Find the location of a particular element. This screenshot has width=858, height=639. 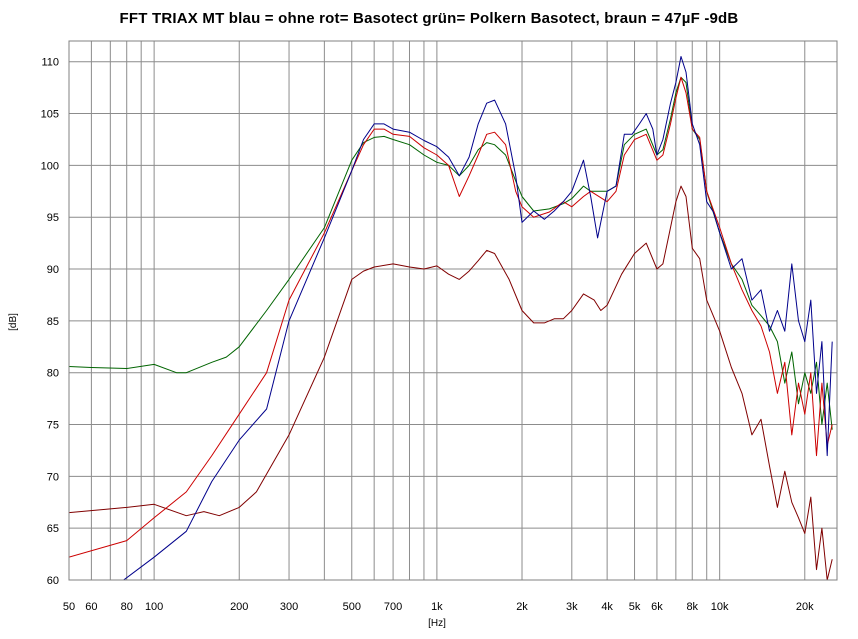

y-axis-label: [dB] is located at coordinates (13, 322).